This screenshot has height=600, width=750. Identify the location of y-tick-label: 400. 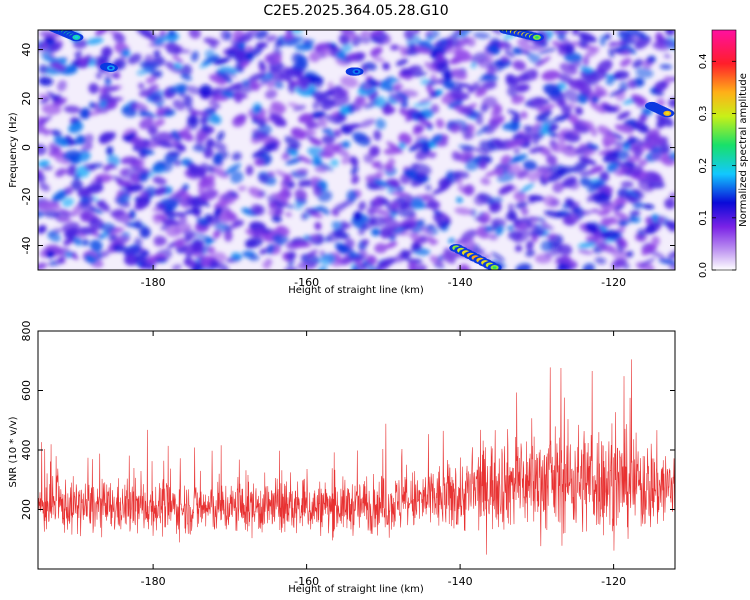
(26, 450).